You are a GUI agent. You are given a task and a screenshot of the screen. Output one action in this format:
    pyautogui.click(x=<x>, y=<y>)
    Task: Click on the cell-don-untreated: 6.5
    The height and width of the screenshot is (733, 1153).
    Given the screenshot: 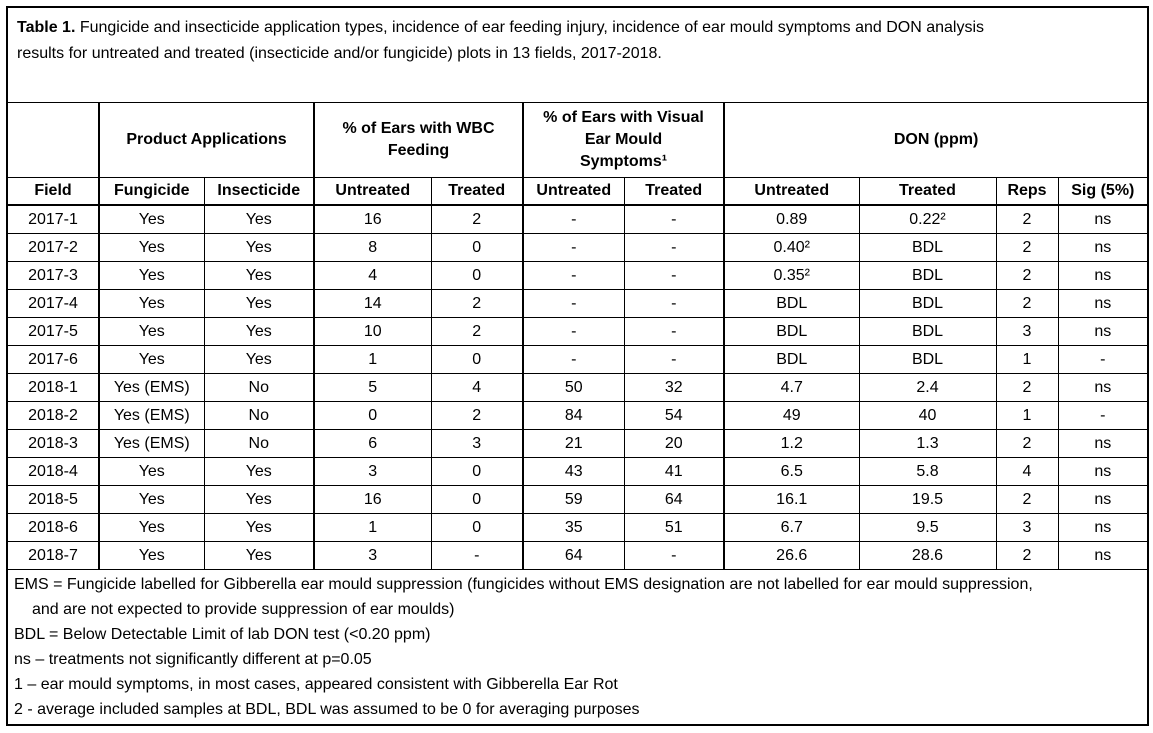 What is the action you would take?
    pyautogui.click(x=791, y=471)
    